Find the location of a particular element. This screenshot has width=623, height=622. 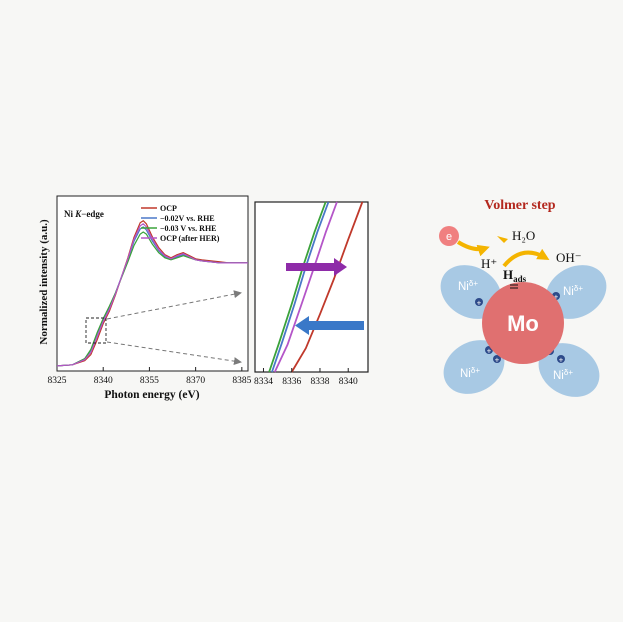

shift-arrow-right is located at coordinates (316, 267).